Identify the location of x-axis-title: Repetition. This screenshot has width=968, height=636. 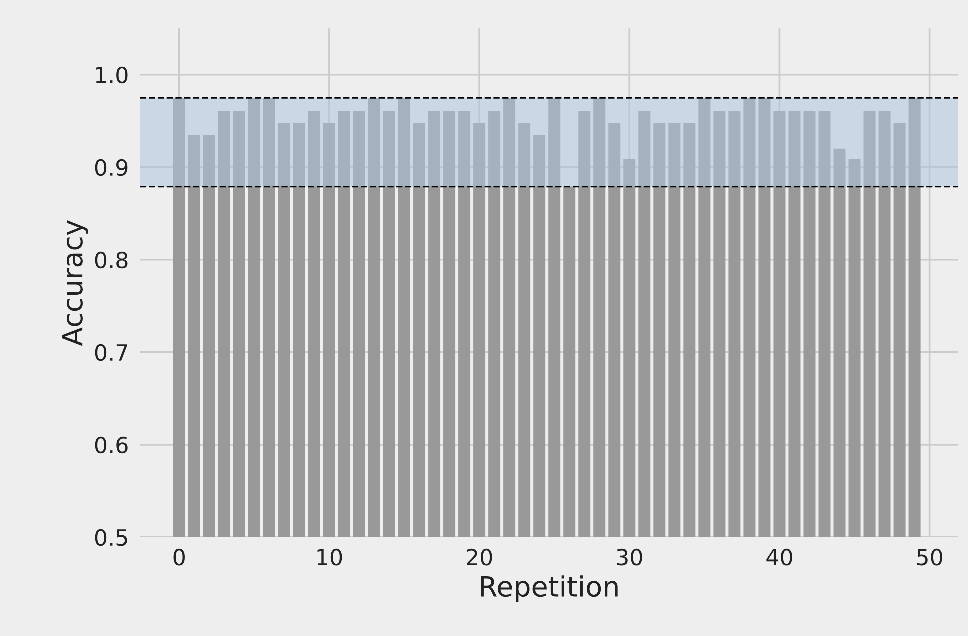
(549, 589).